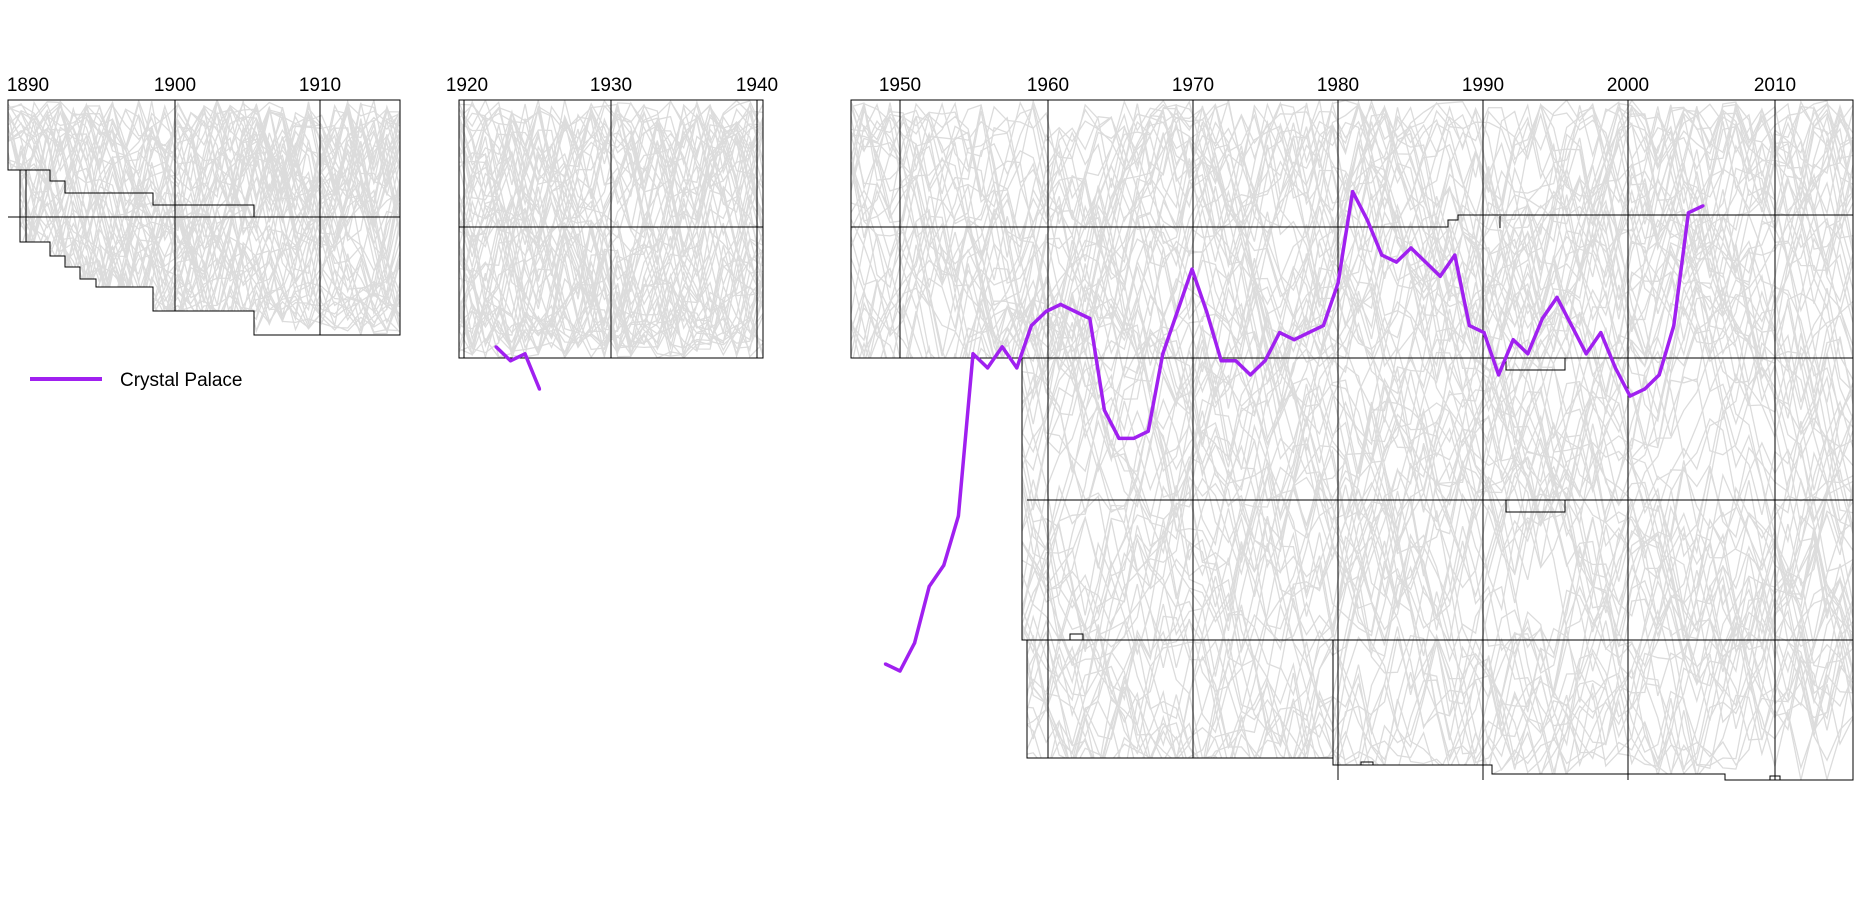  What do you see at coordinates (1048, 85) in the screenshot?
I see `x-tick-label: 1960` at bounding box center [1048, 85].